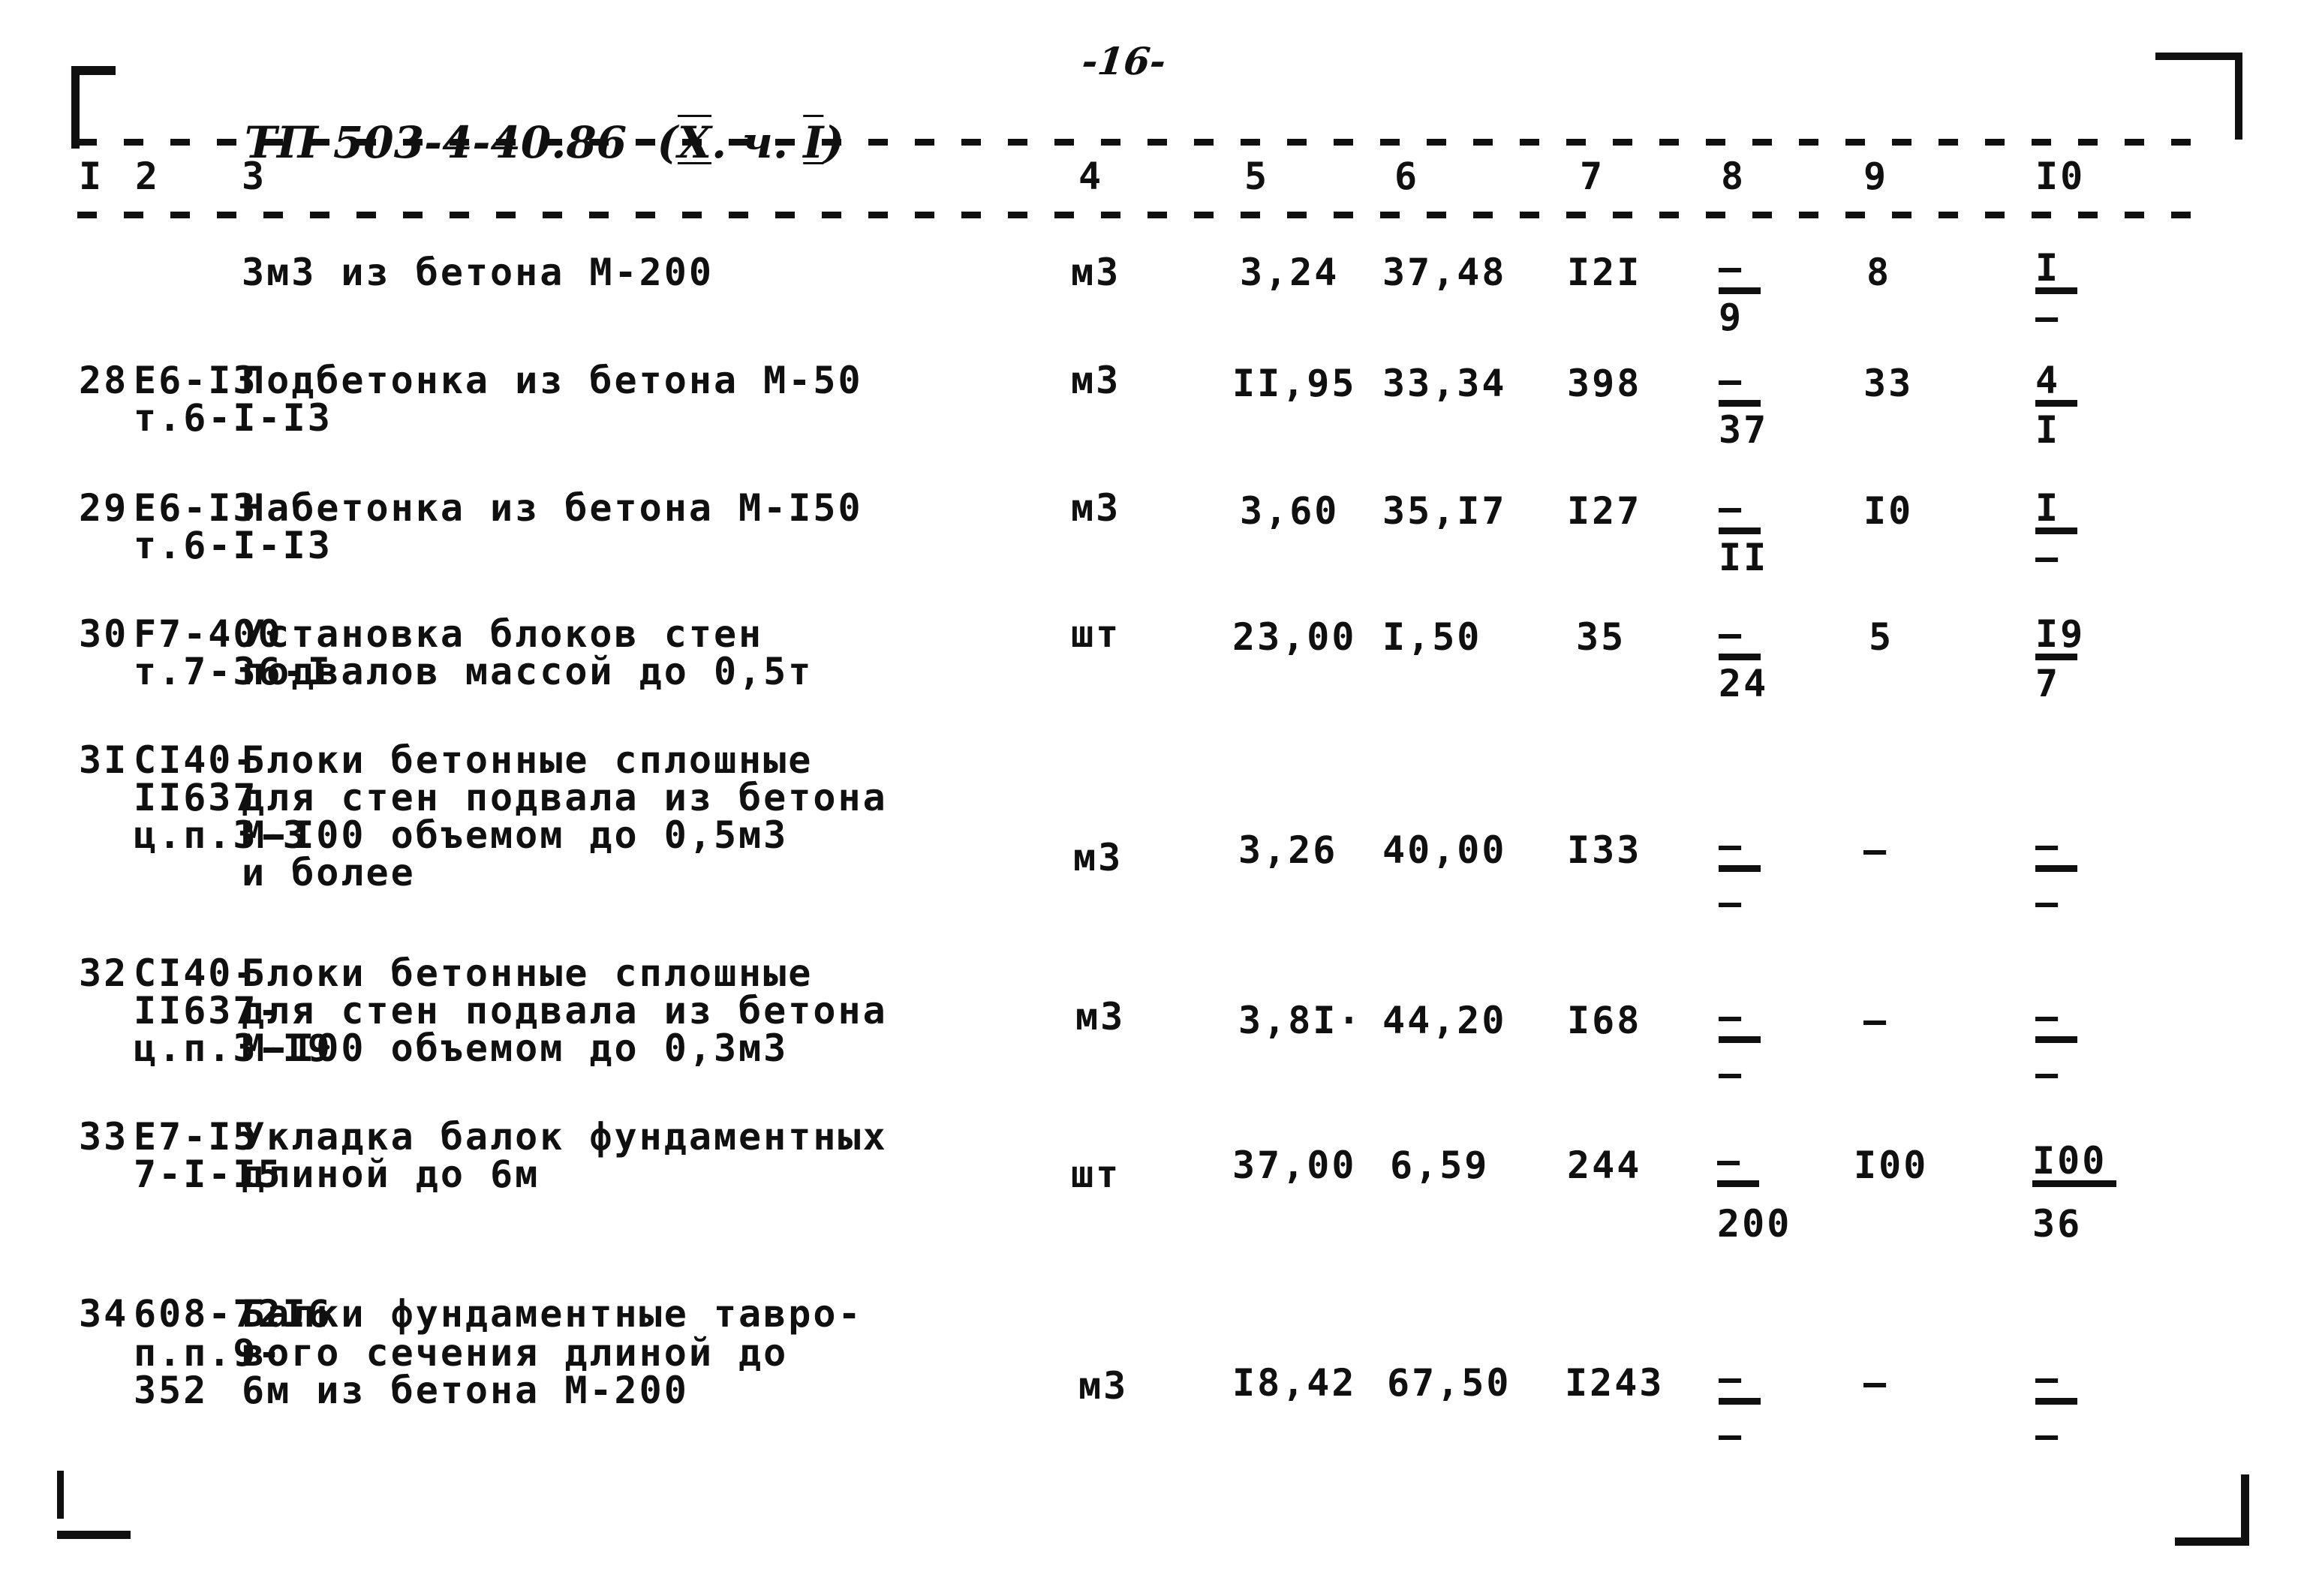  I want to click on qty-col6: 6,59, so click(1440, 1165).